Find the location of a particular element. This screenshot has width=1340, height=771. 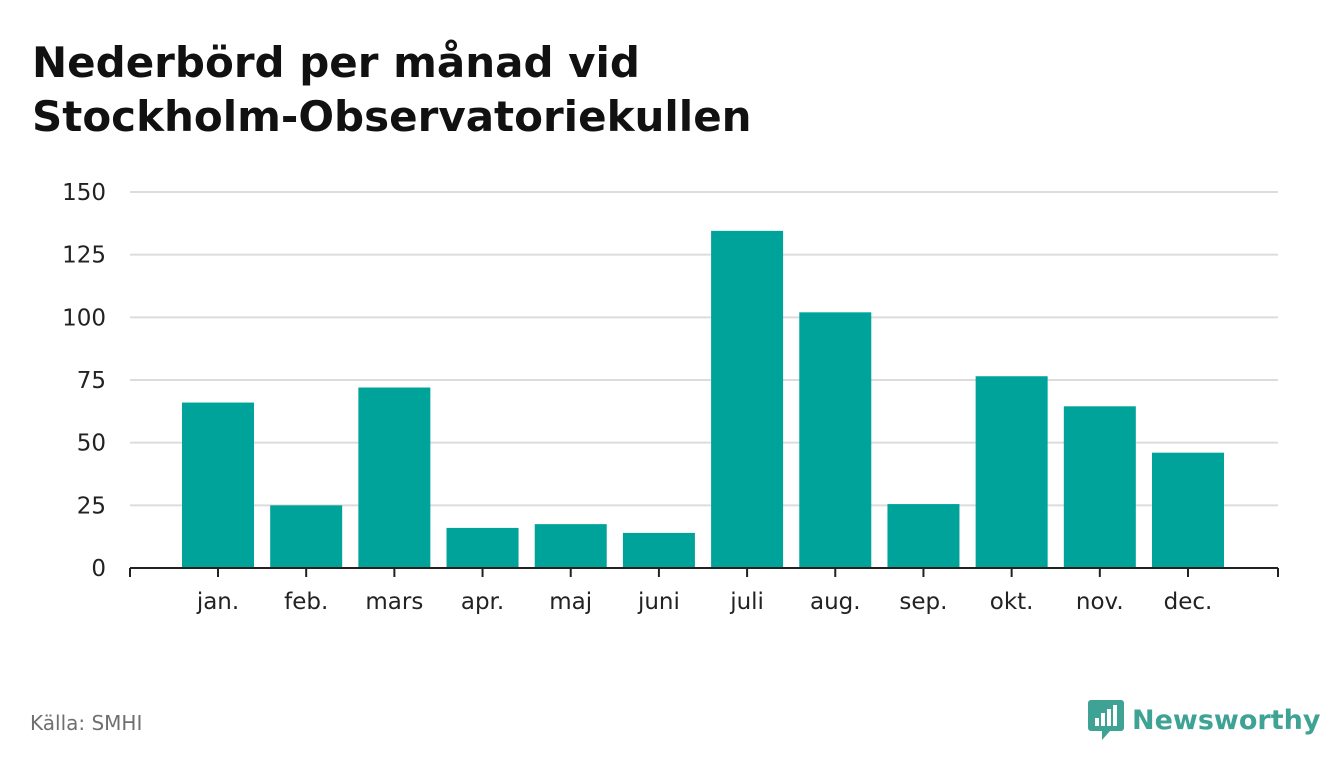

y-tick-label: 75 is located at coordinates (91, 381).